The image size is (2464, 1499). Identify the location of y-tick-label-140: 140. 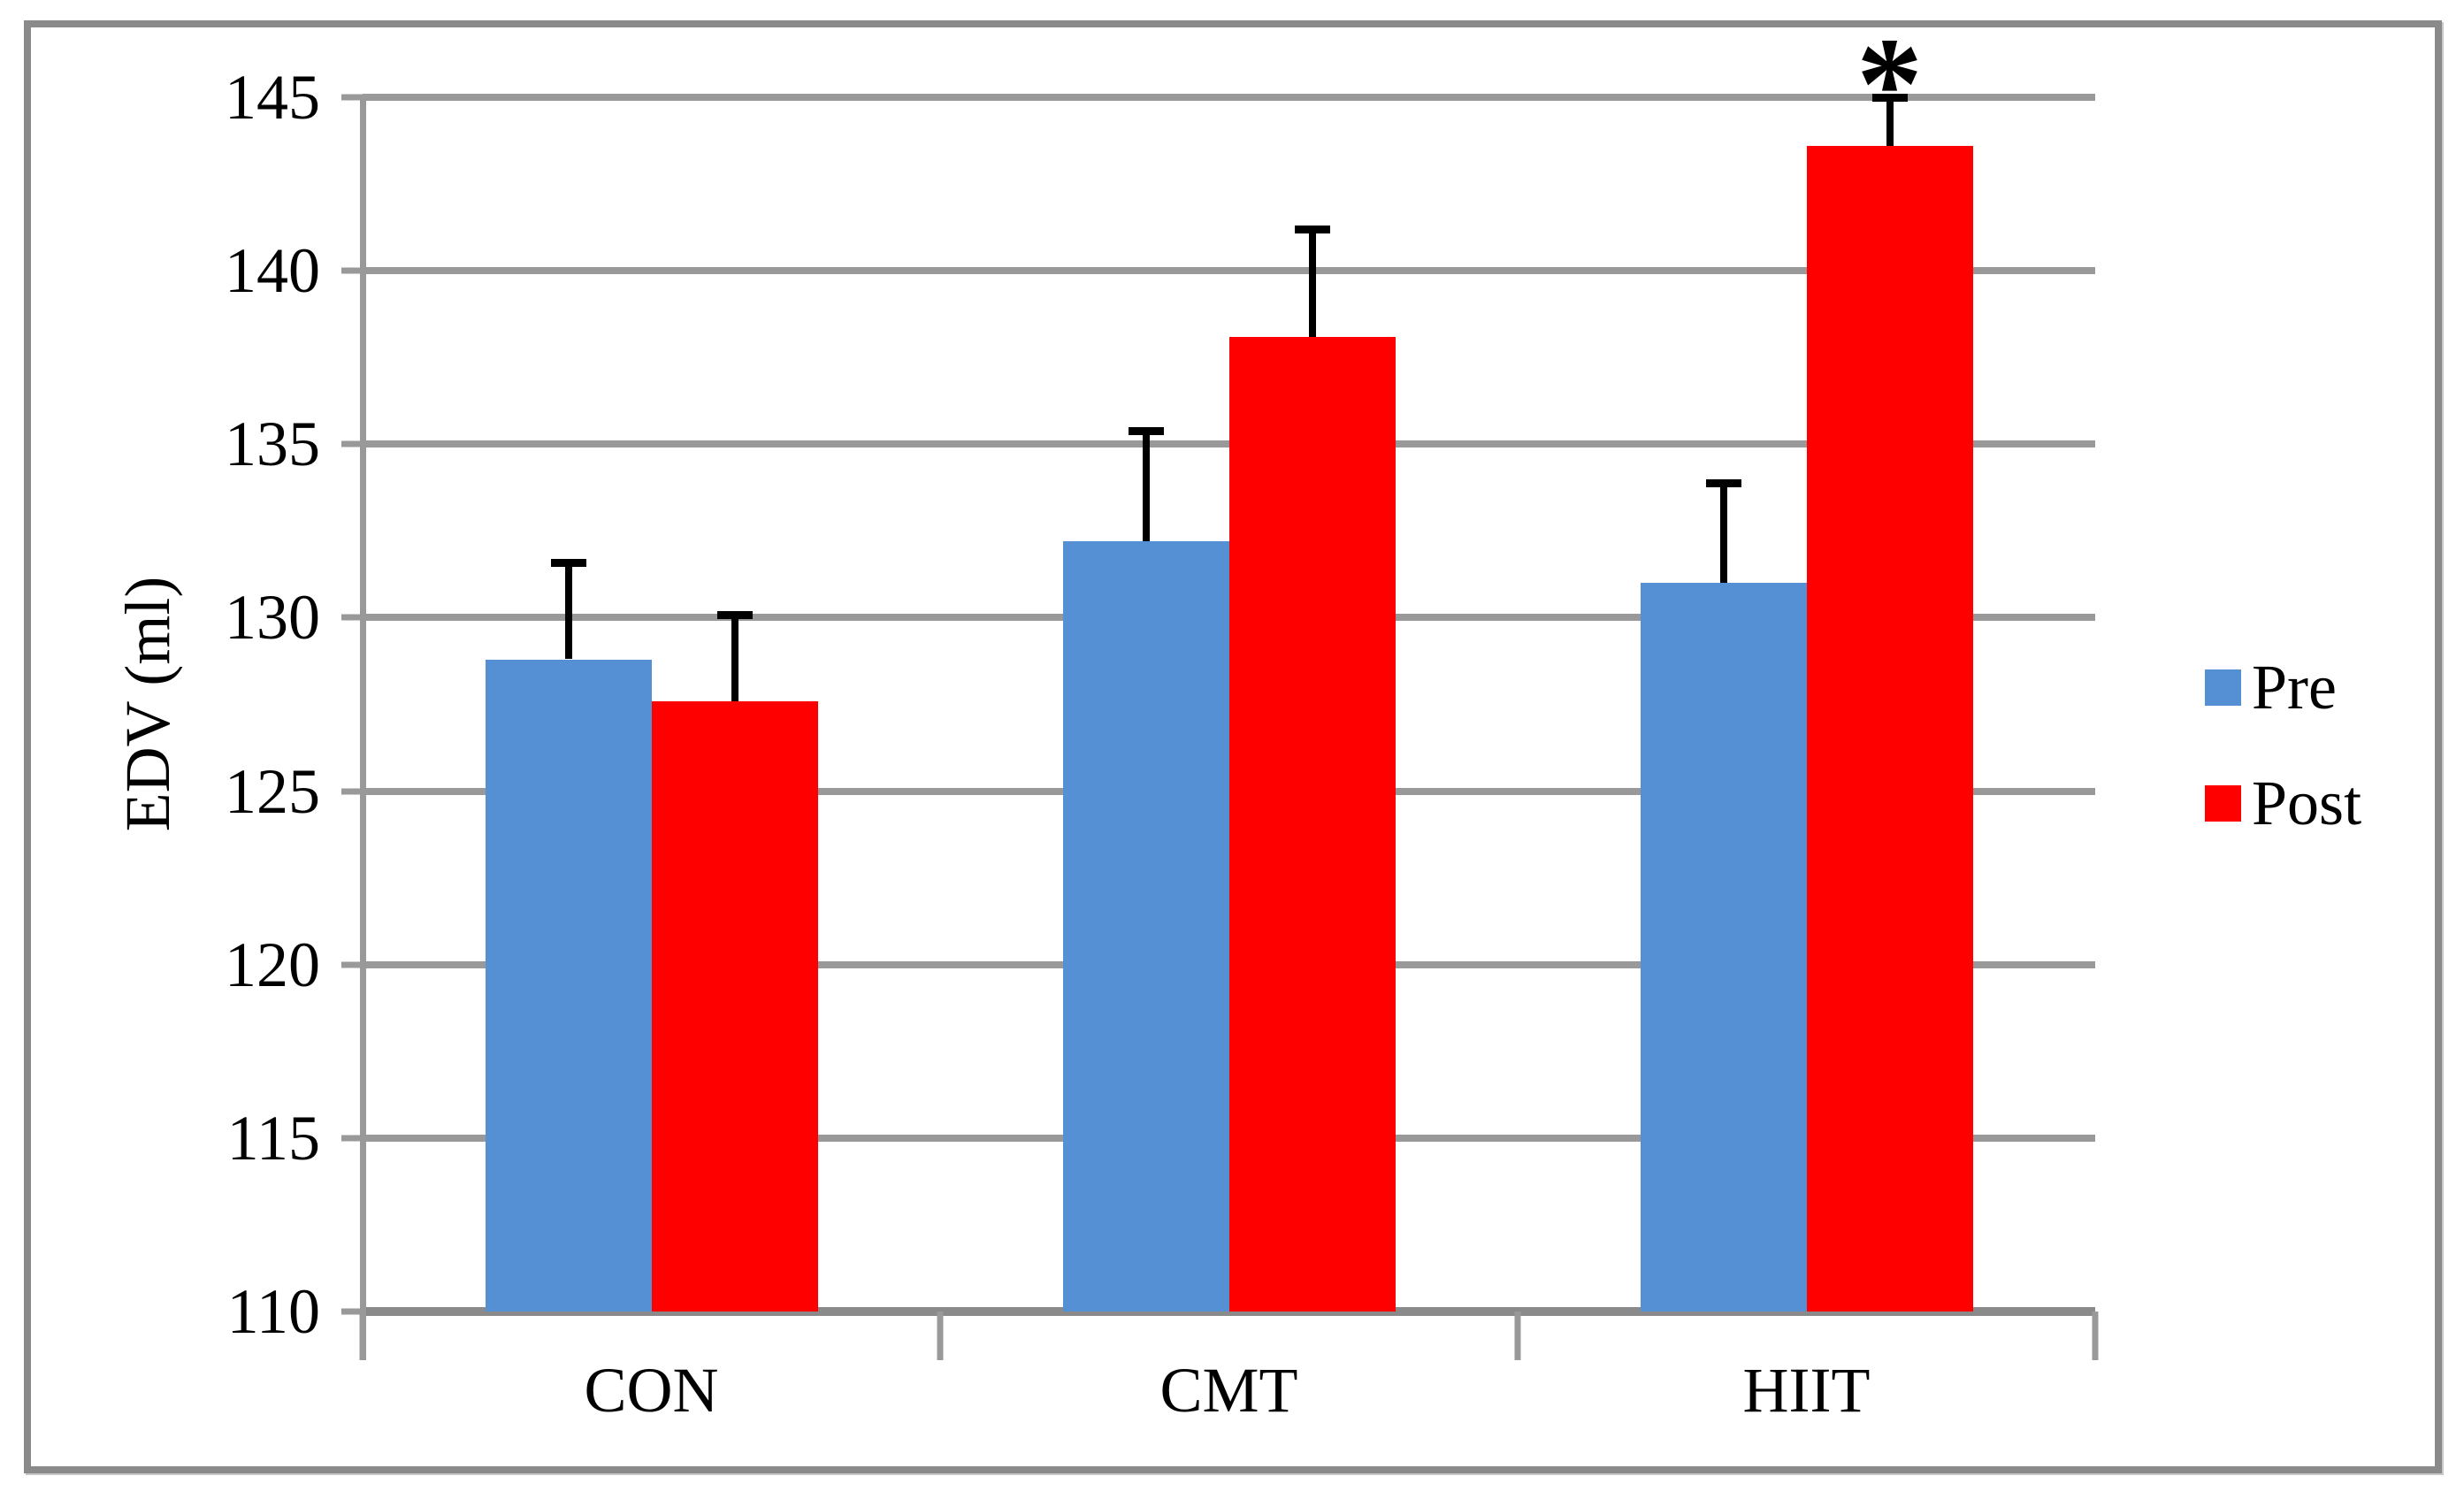
(272, 271).